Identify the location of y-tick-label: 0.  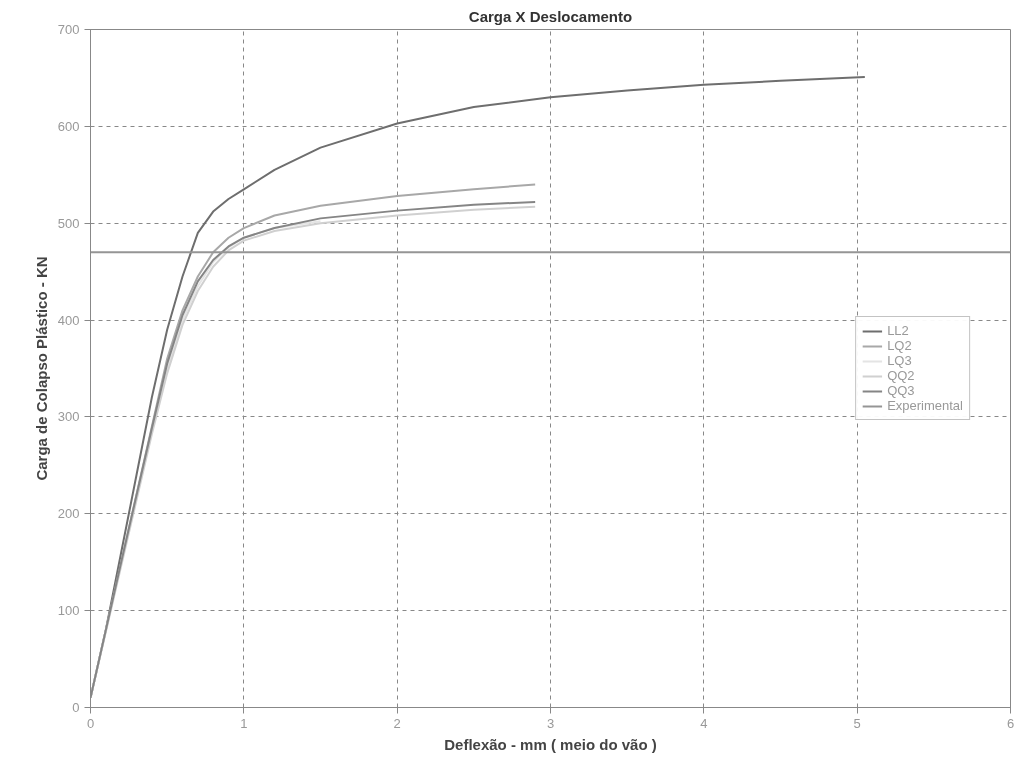
(76, 707).